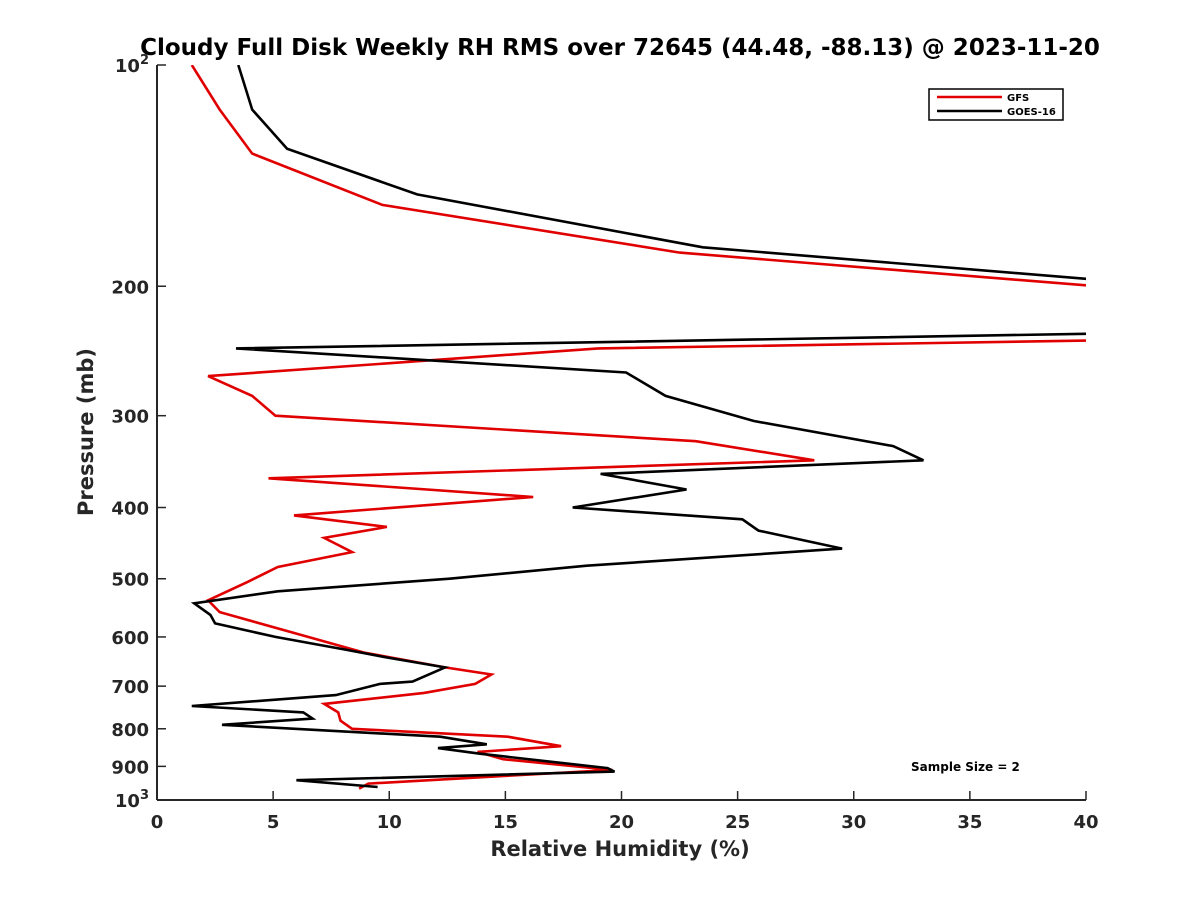  Describe the element at coordinates (130, 509) in the screenshot. I see `y-tick-label: 400` at that location.